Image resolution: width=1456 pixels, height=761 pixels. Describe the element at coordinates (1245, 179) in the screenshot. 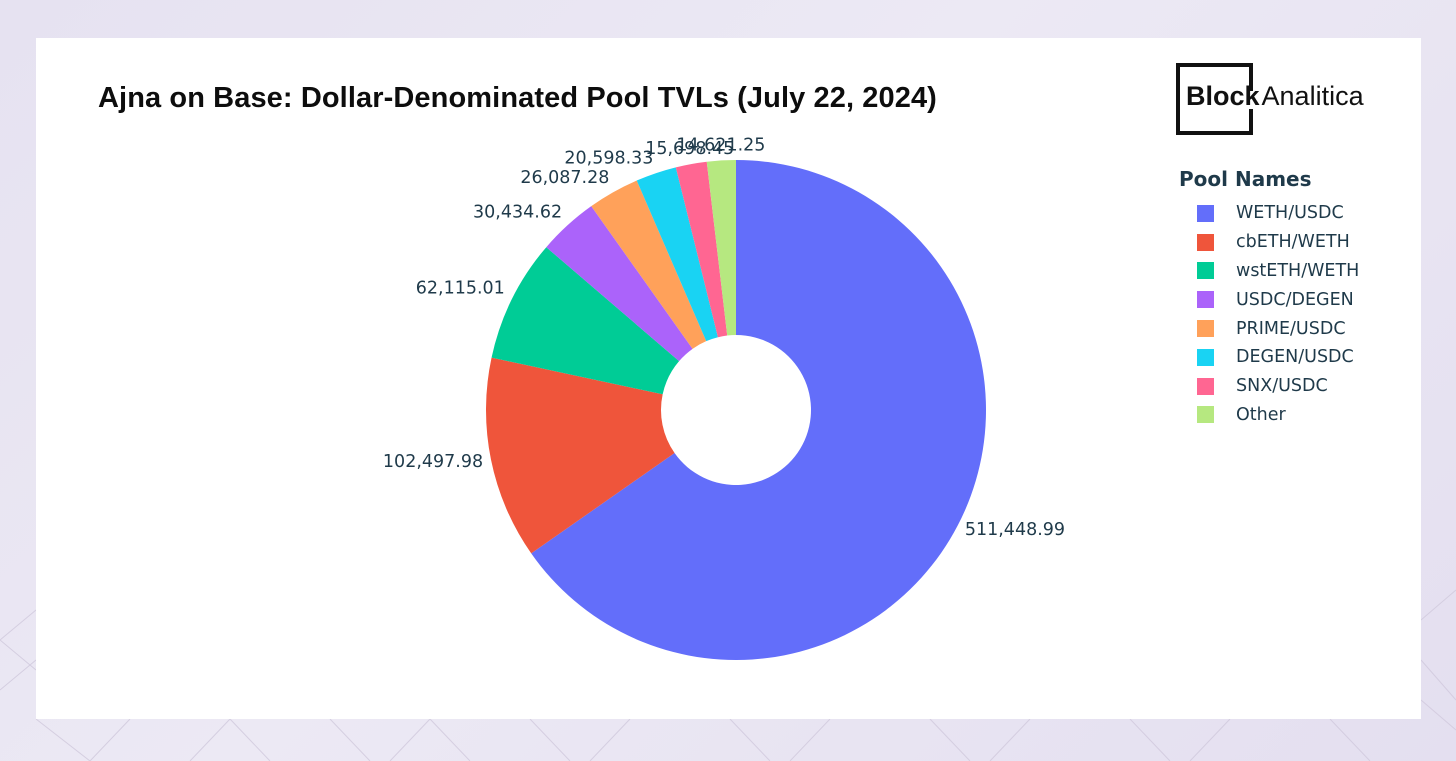

I see `legend-title: Pool Names` at that location.